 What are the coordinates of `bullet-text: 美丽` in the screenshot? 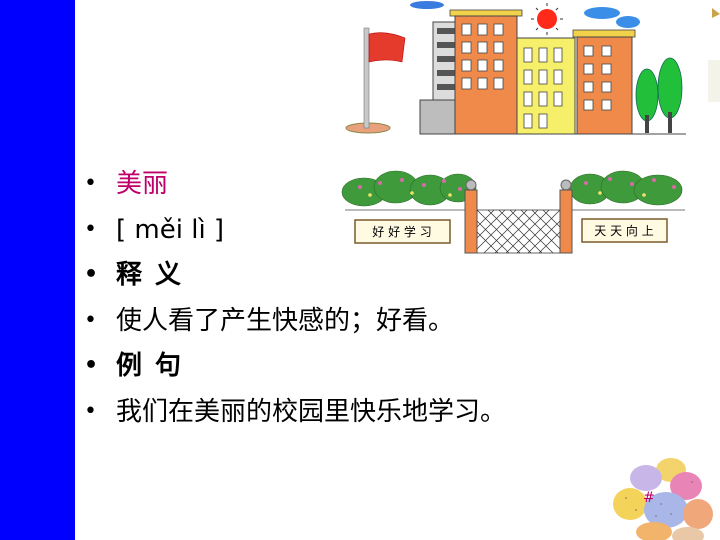 It's located at (142, 184).